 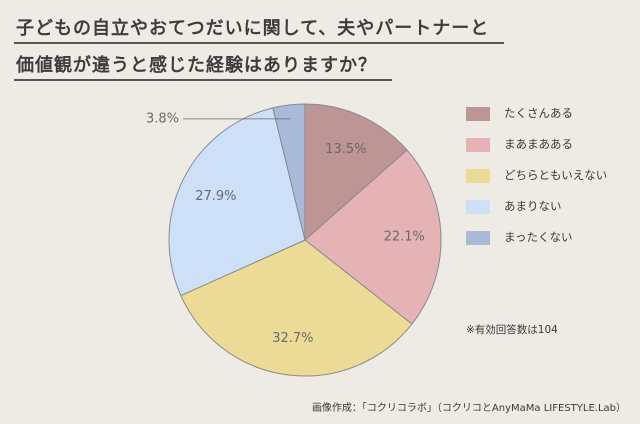 I want to click on slice-value-label: 13.5%, so click(x=345, y=149).